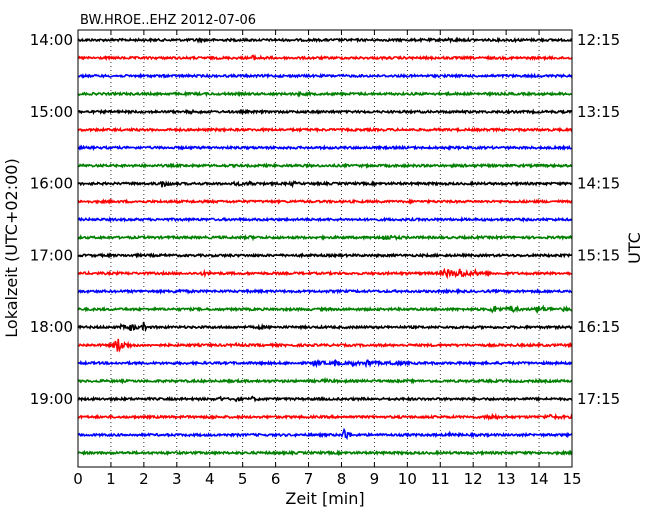 This screenshot has height=520, width=650. I want to click on x-tick-label: 11, so click(440, 479).